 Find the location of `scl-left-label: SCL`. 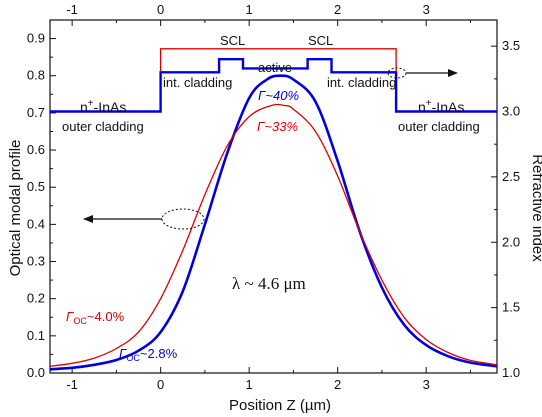

scl-left-label: SCL is located at coordinates (232, 40).